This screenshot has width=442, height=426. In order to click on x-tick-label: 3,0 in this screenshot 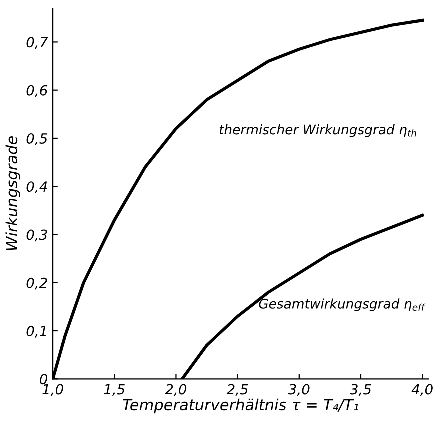, I will do `click(299, 390)`.